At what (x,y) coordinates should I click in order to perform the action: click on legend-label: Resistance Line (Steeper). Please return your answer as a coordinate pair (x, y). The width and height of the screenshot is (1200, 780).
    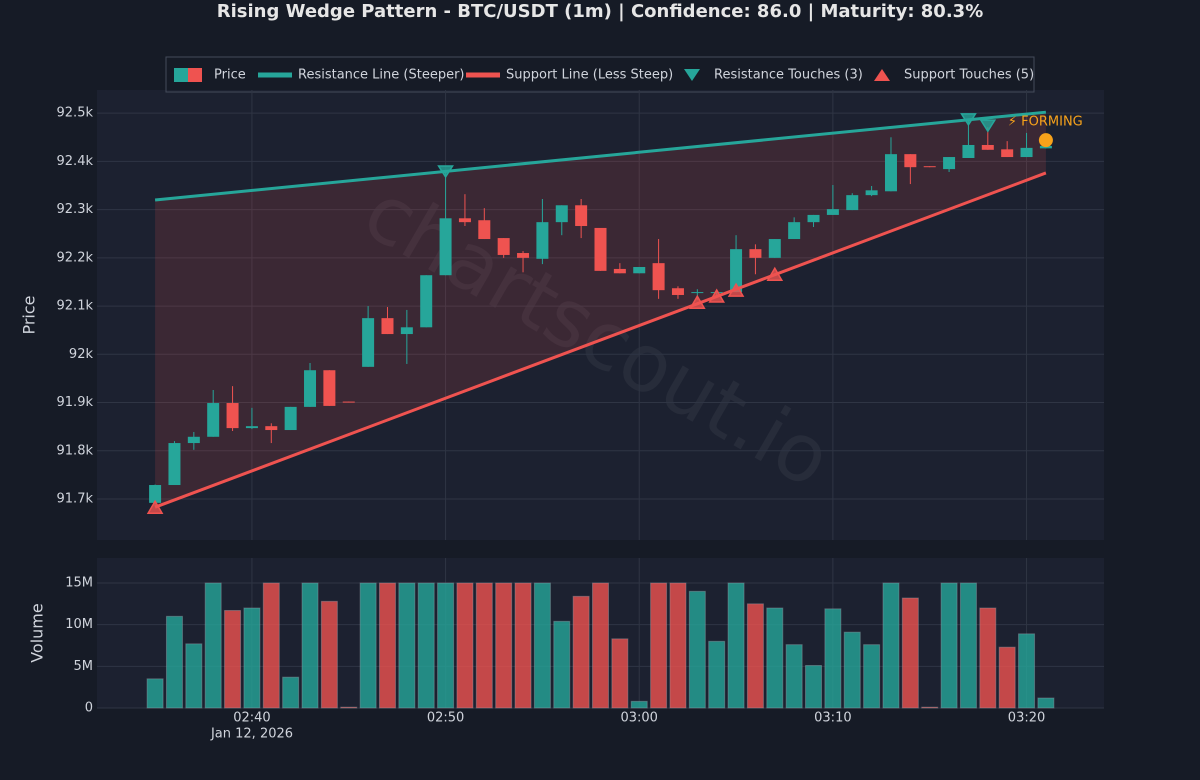
    Looking at the image, I should click on (381, 75).